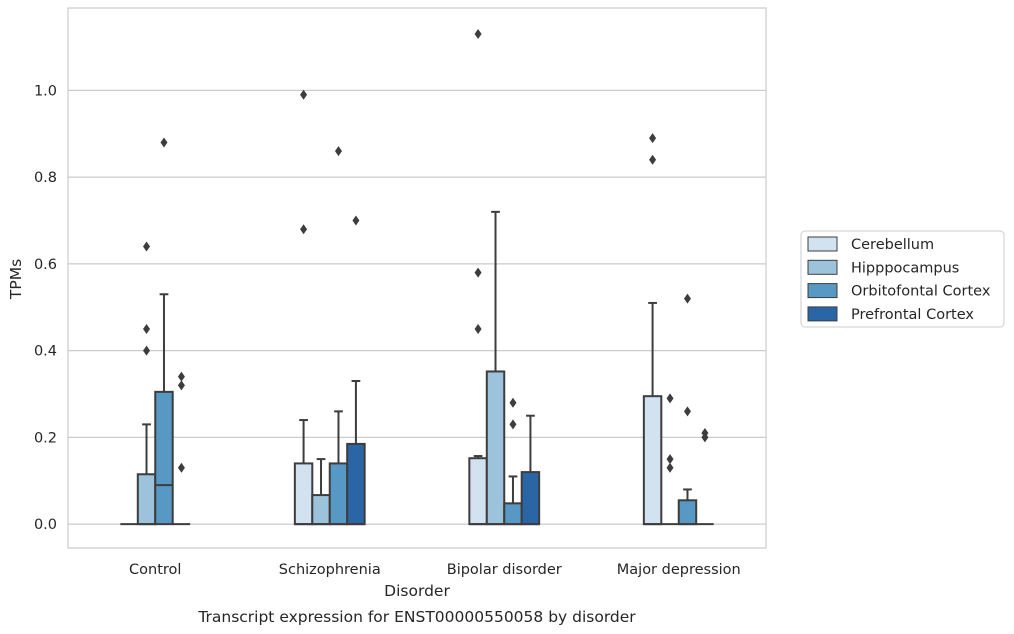 The width and height of the screenshot is (1014, 634). I want to click on y-tick-label: 0.0, so click(45, 525).